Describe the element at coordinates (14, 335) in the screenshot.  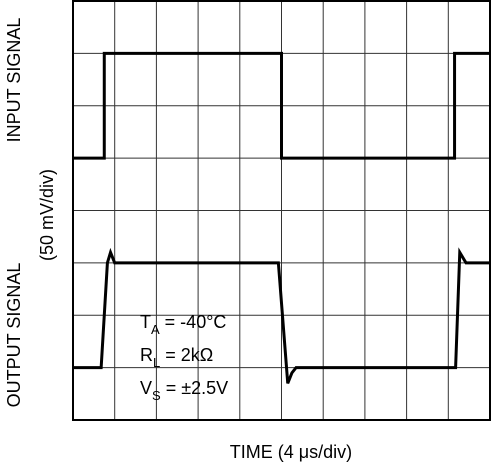
I see `y-axis-label: OUTPUT SIGNAL` at that location.